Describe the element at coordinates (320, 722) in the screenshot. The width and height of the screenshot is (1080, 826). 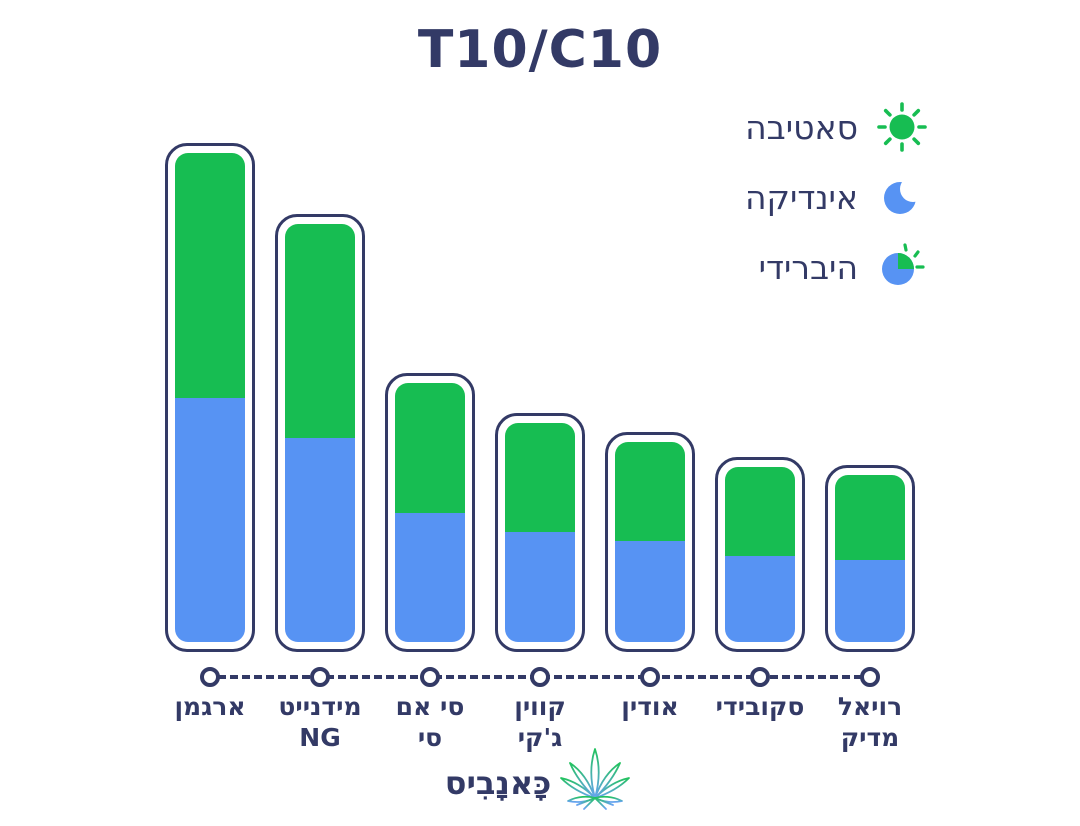
I see `category-label: מידנייט NG` at that location.